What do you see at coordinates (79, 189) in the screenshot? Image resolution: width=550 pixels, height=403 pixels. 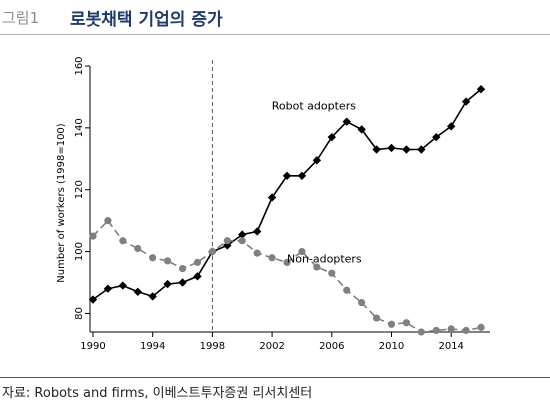 I see `y-tick-label: 120` at bounding box center [79, 189].